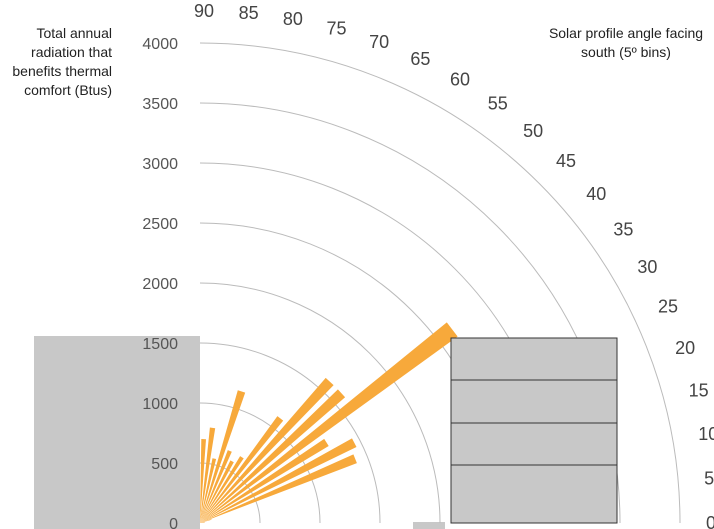 The width and height of the screenshot is (714, 529). I want to click on radial-tick-label: 0, so click(173, 522).